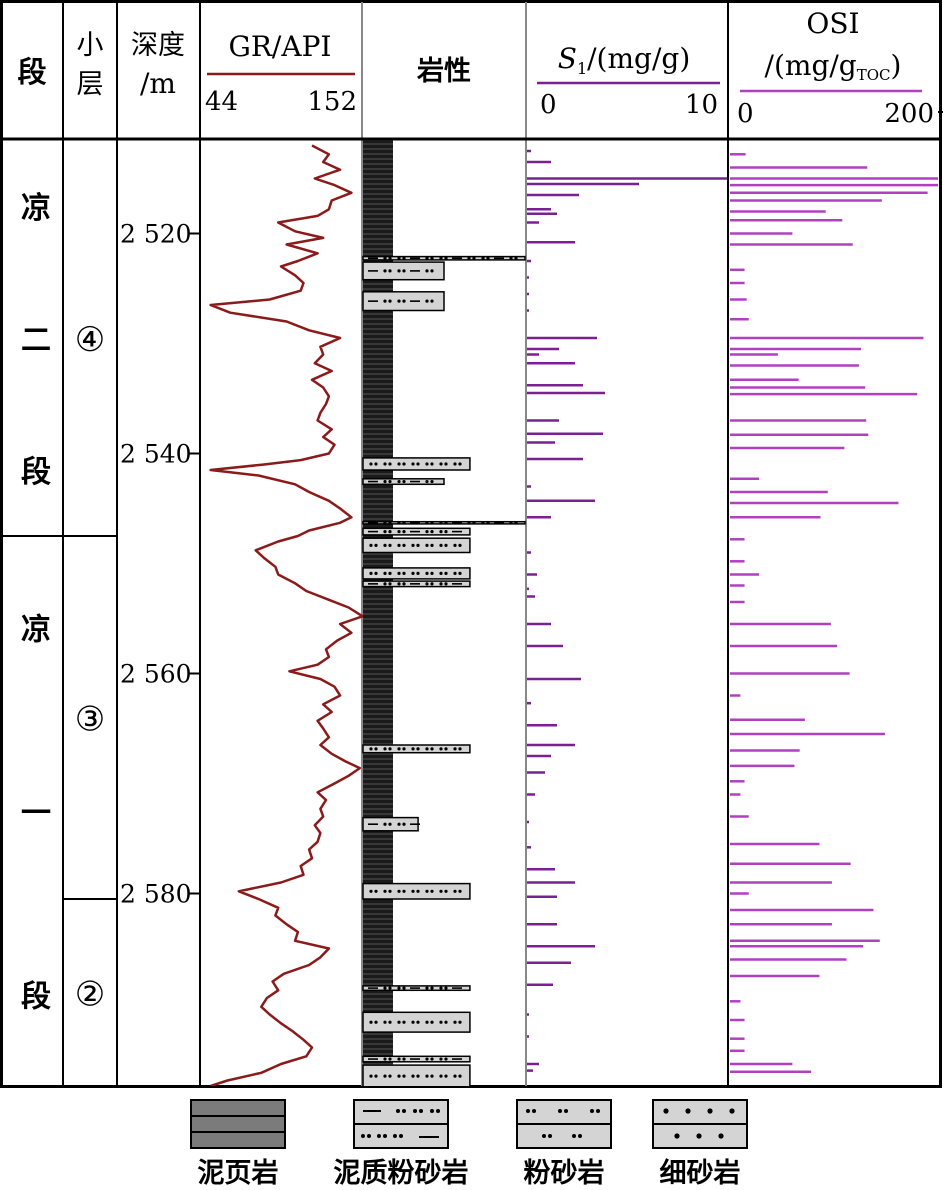 The height and width of the screenshot is (1190, 943). I want to click on osi-scale-min: 0, so click(745, 114).